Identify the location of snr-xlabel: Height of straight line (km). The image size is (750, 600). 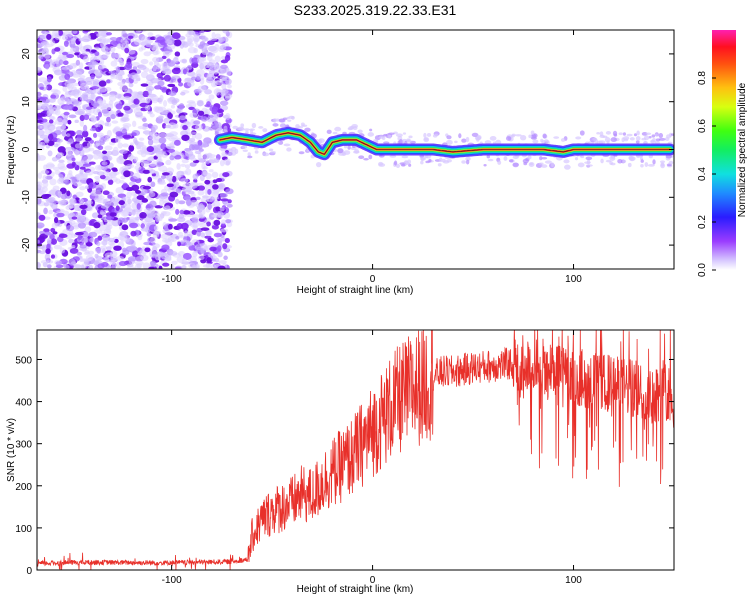
(355, 589).